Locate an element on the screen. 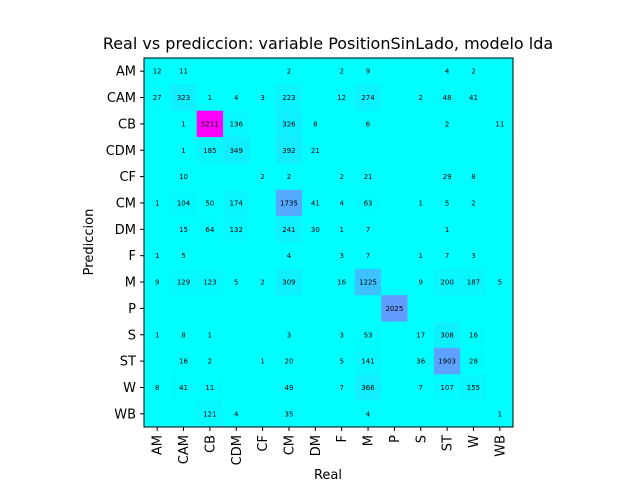 Image resolution: width=640 pixels, height=480 pixels. cell-value-label: 187 is located at coordinates (473, 283).